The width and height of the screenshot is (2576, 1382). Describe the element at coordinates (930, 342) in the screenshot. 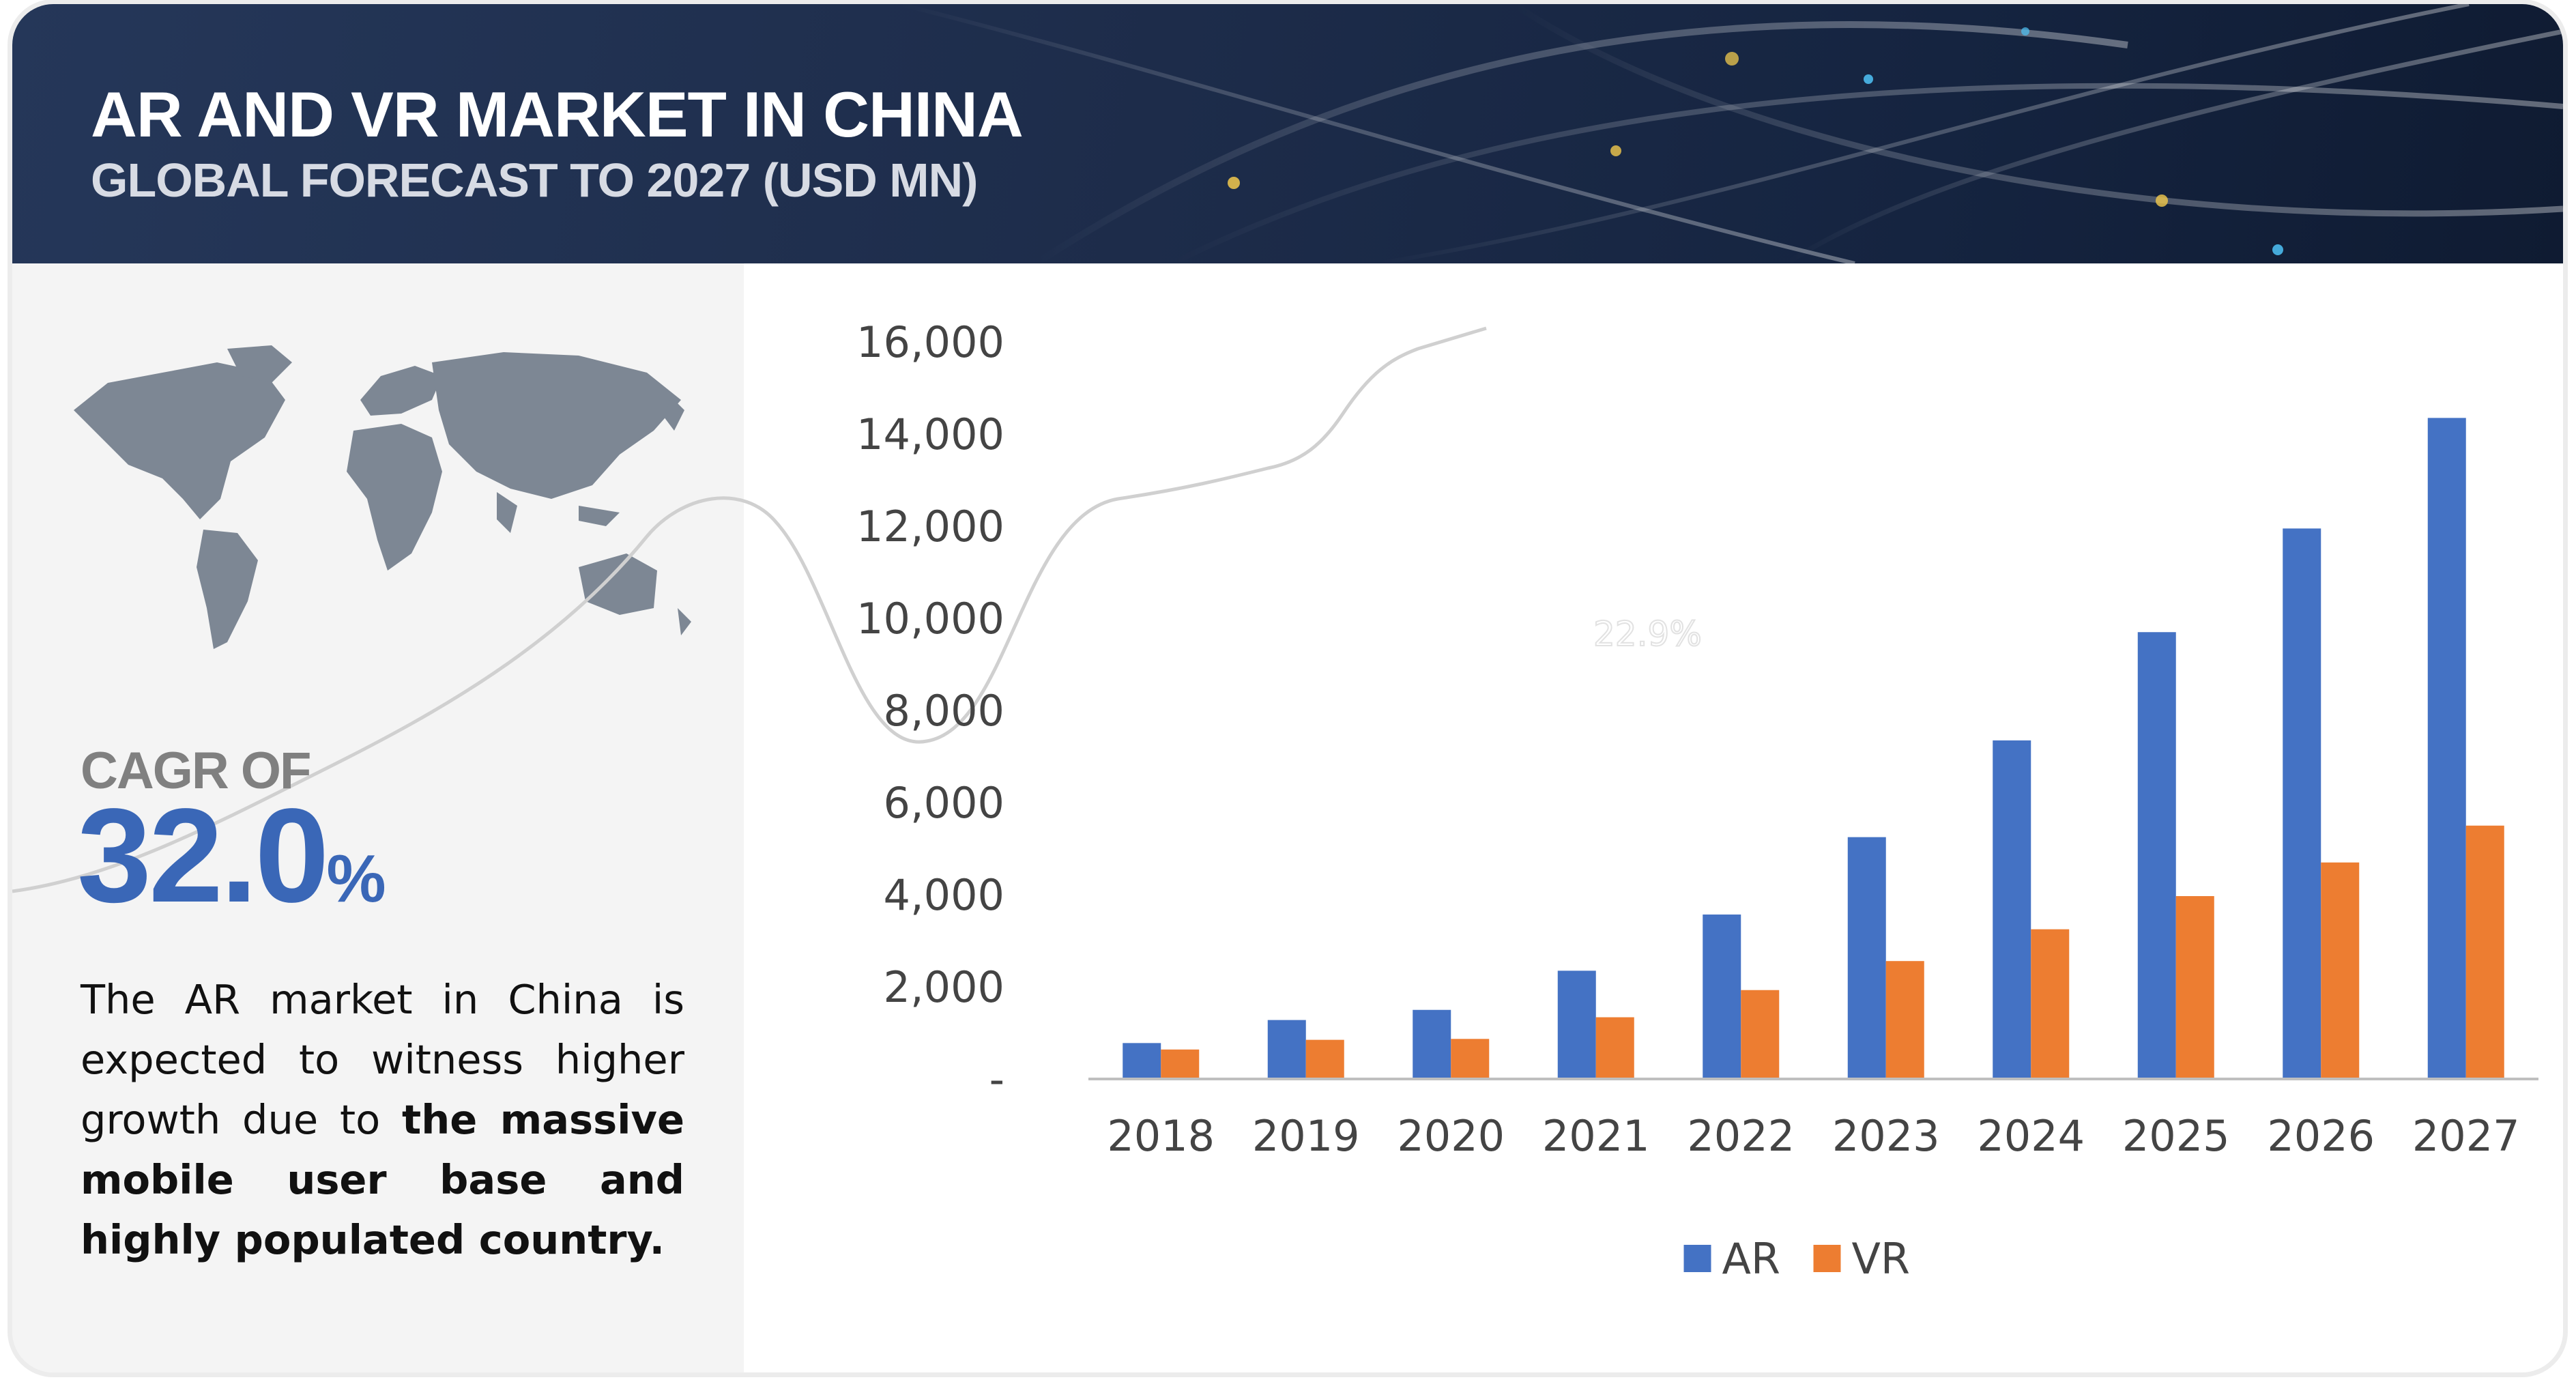

I see `y-tick-label: 16,000` at that location.